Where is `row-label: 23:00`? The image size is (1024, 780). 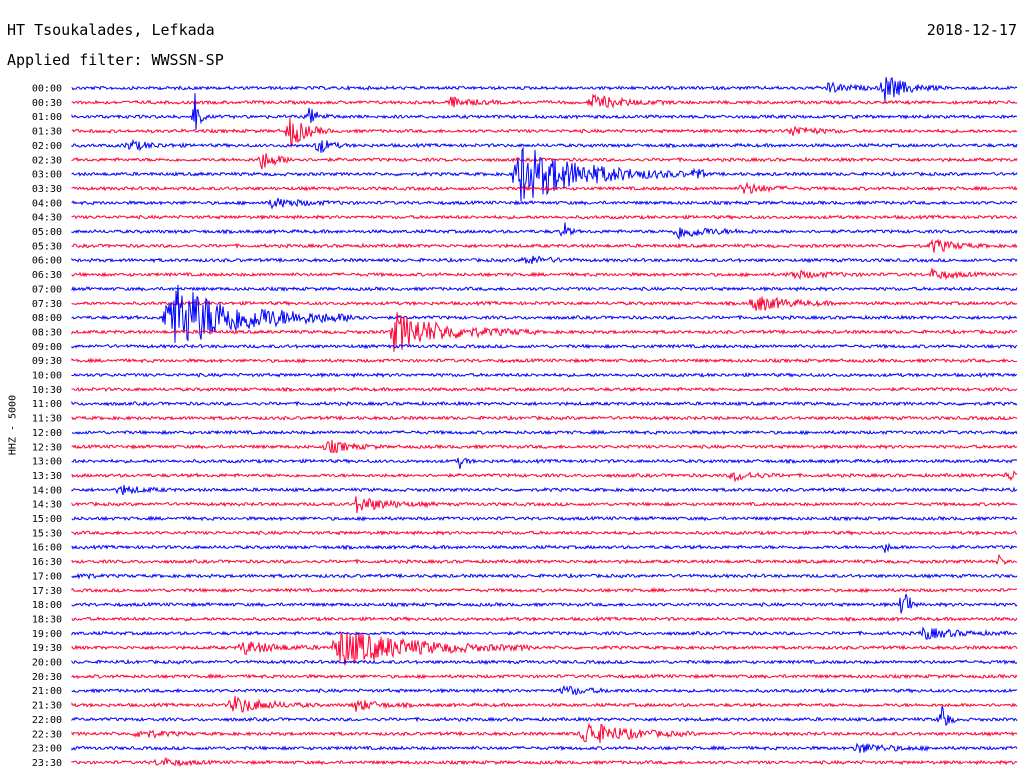
row-label: 23:00 is located at coordinates (47, 749).